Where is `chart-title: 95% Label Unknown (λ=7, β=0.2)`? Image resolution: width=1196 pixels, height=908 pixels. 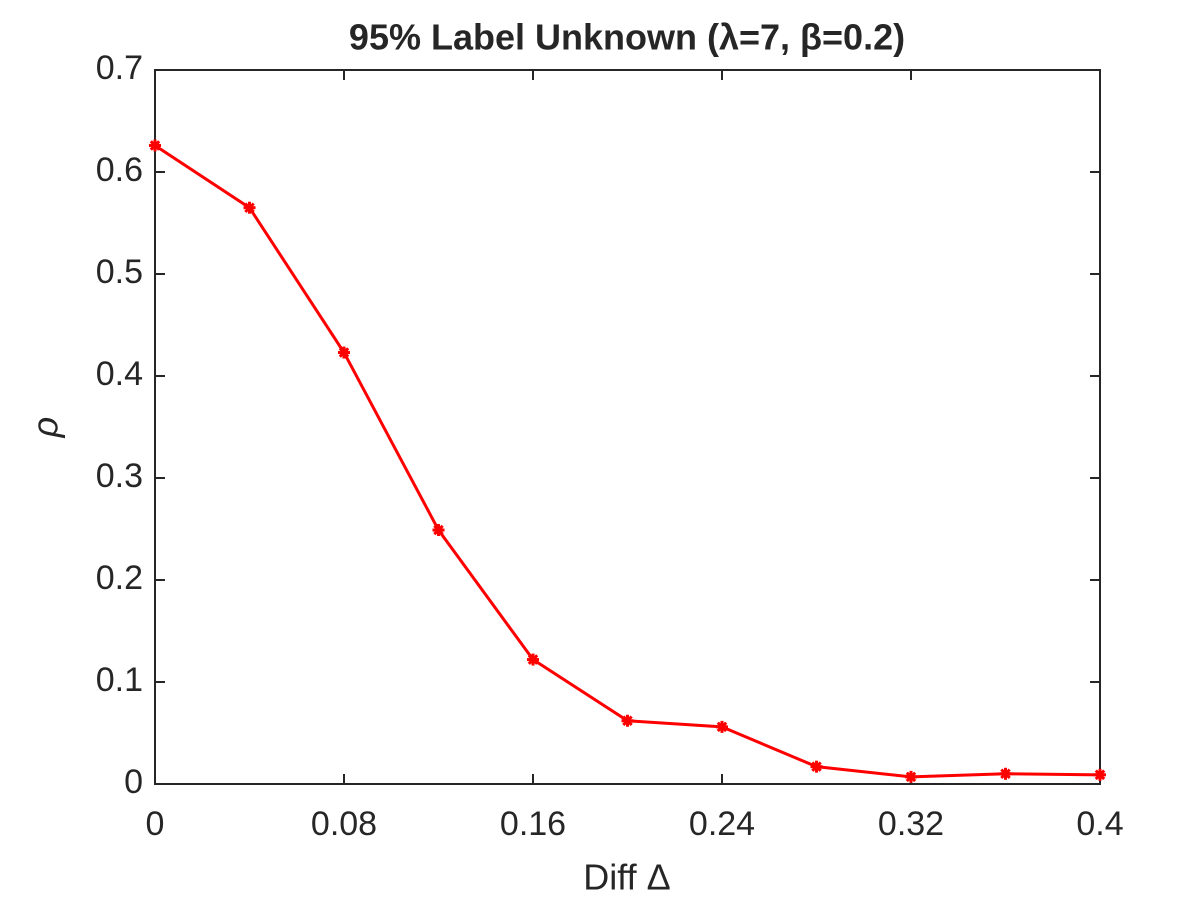
chart-title: 95% Label Unknown (λ=7, β=0.2) is located at coordinates (627, 37).